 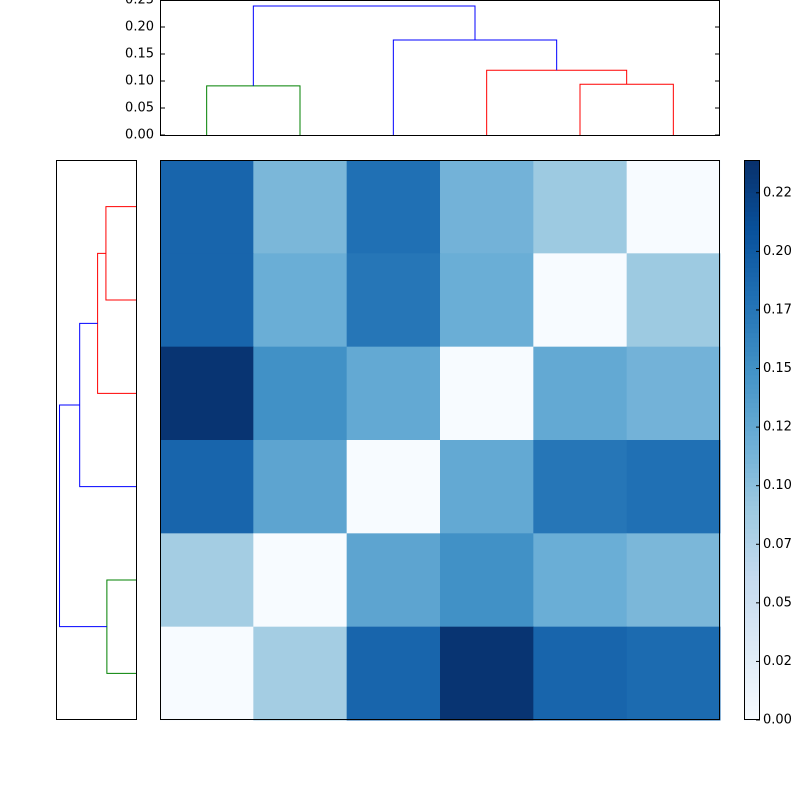 I want to click on y-tick-label: 0.00, so click(x=139, y=135).